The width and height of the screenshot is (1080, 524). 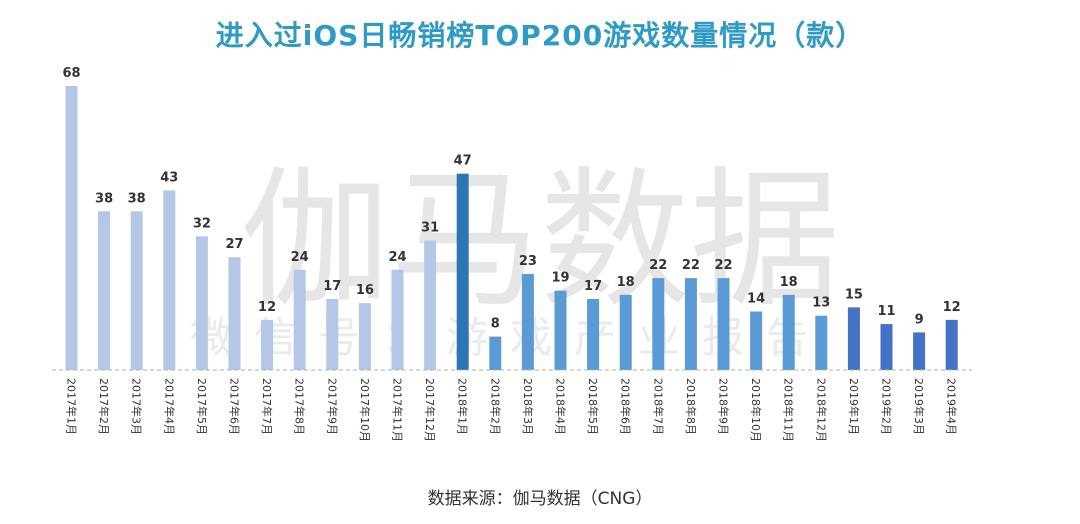 I want to click on bar-value-label: 31, so click(x=430, y=228).